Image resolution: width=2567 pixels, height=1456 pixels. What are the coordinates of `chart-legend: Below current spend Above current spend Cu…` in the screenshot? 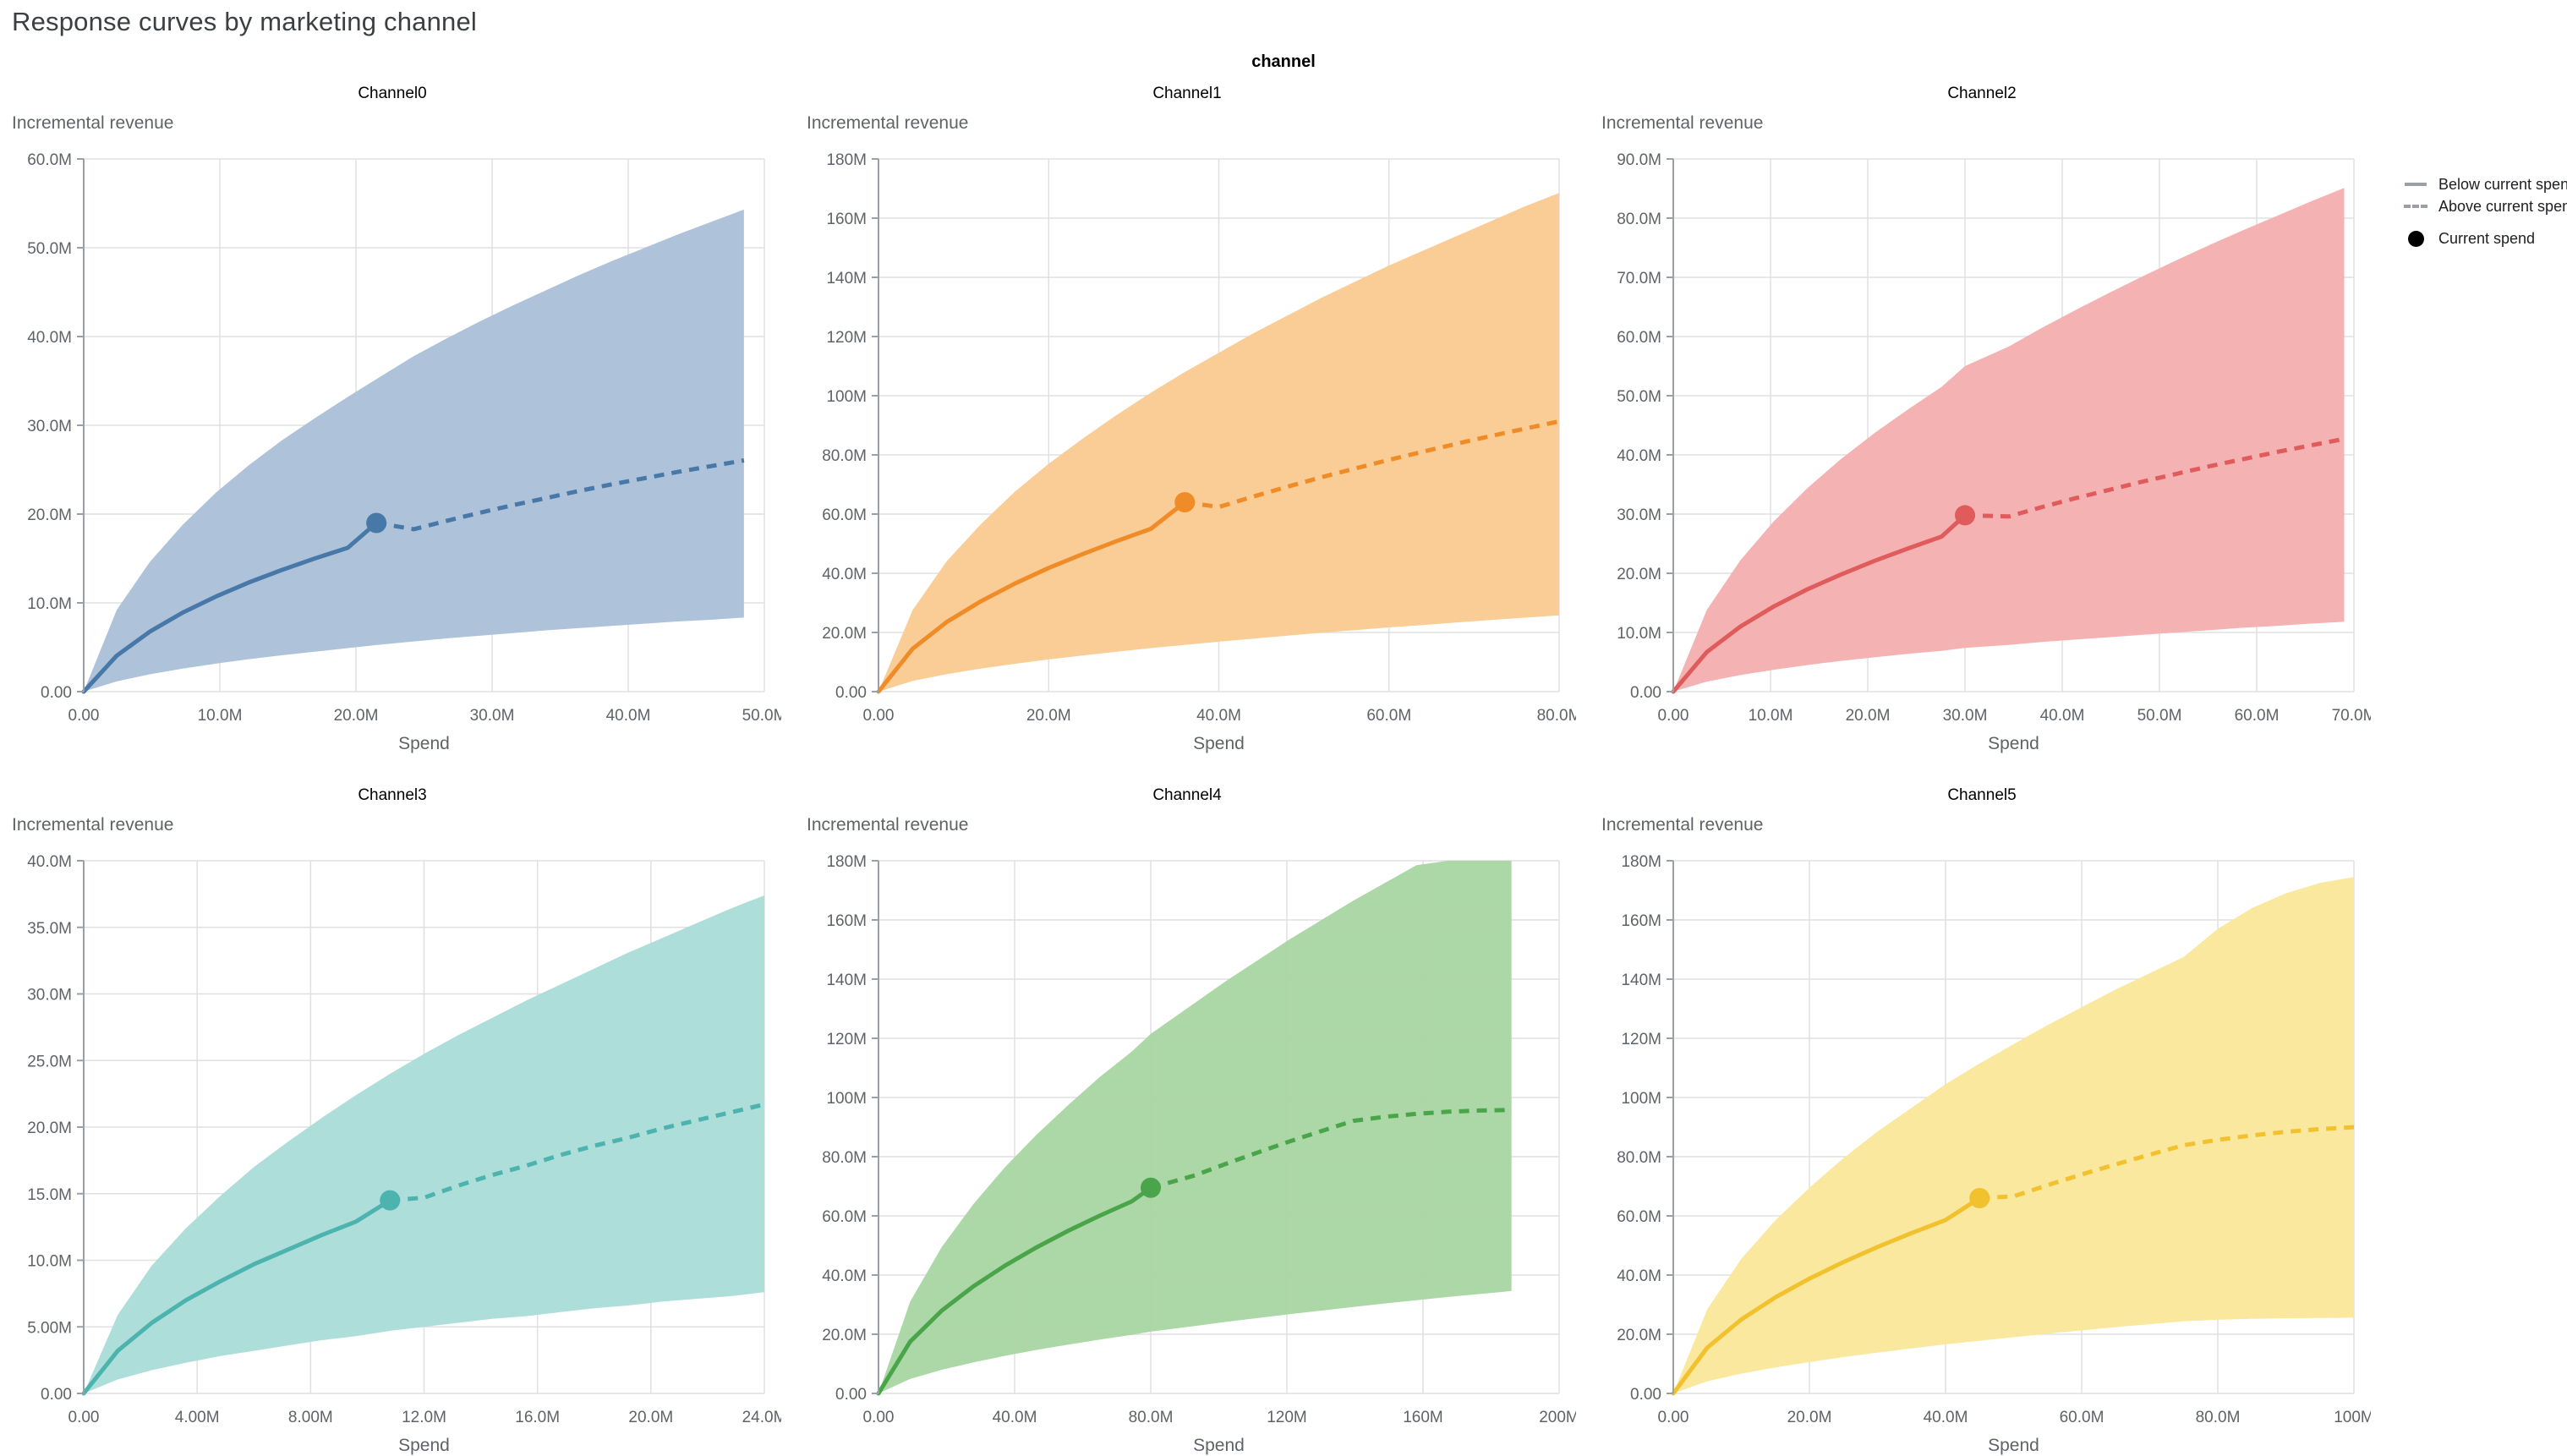 It's located at (2484, 211).